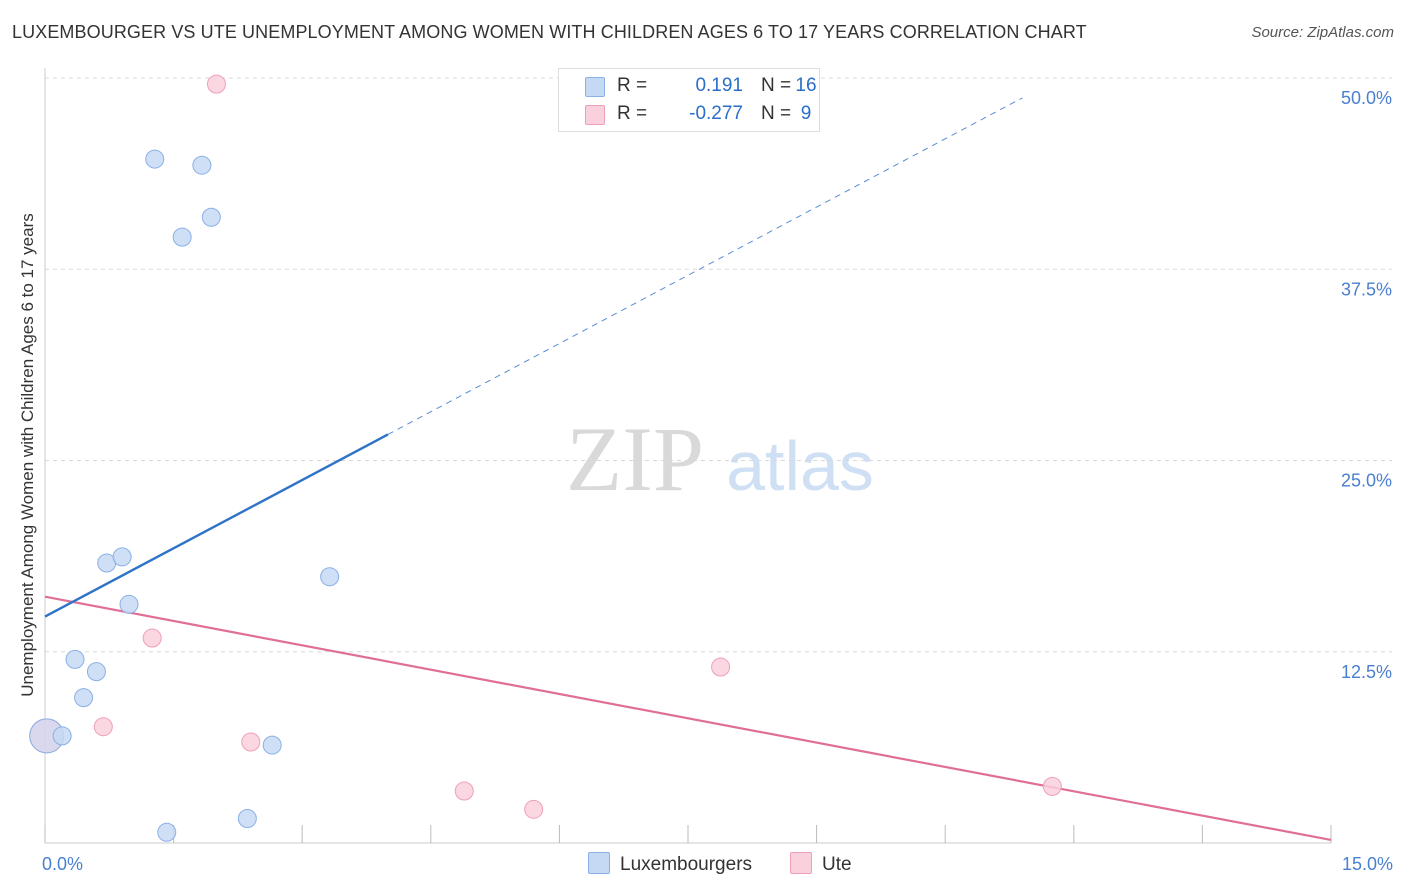  Describe the element at coordinates (599, 863) in the screenshot. I see `bottom-legend-swatch-luxembourgers` at that location.